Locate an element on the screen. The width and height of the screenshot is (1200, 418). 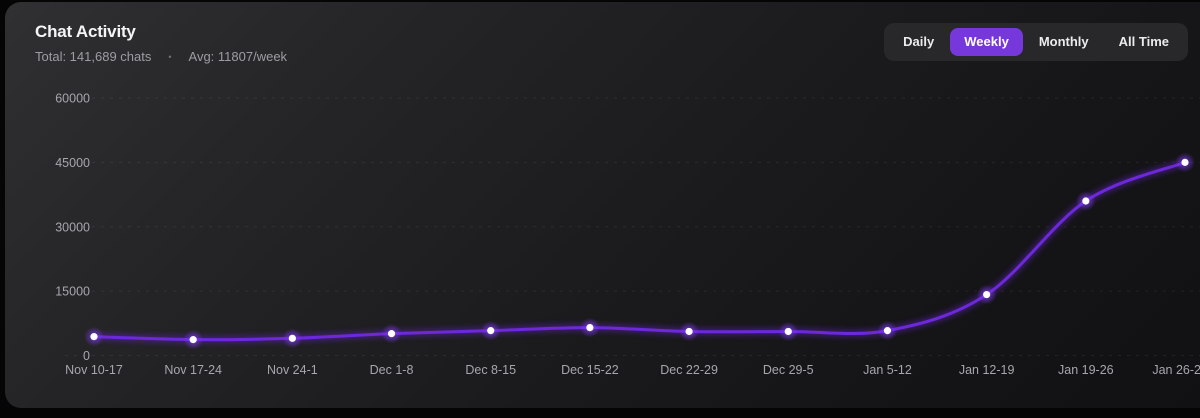
time-range-tabs: Daily Weekly Monthly All Time is located at coordinates (1036, 42).